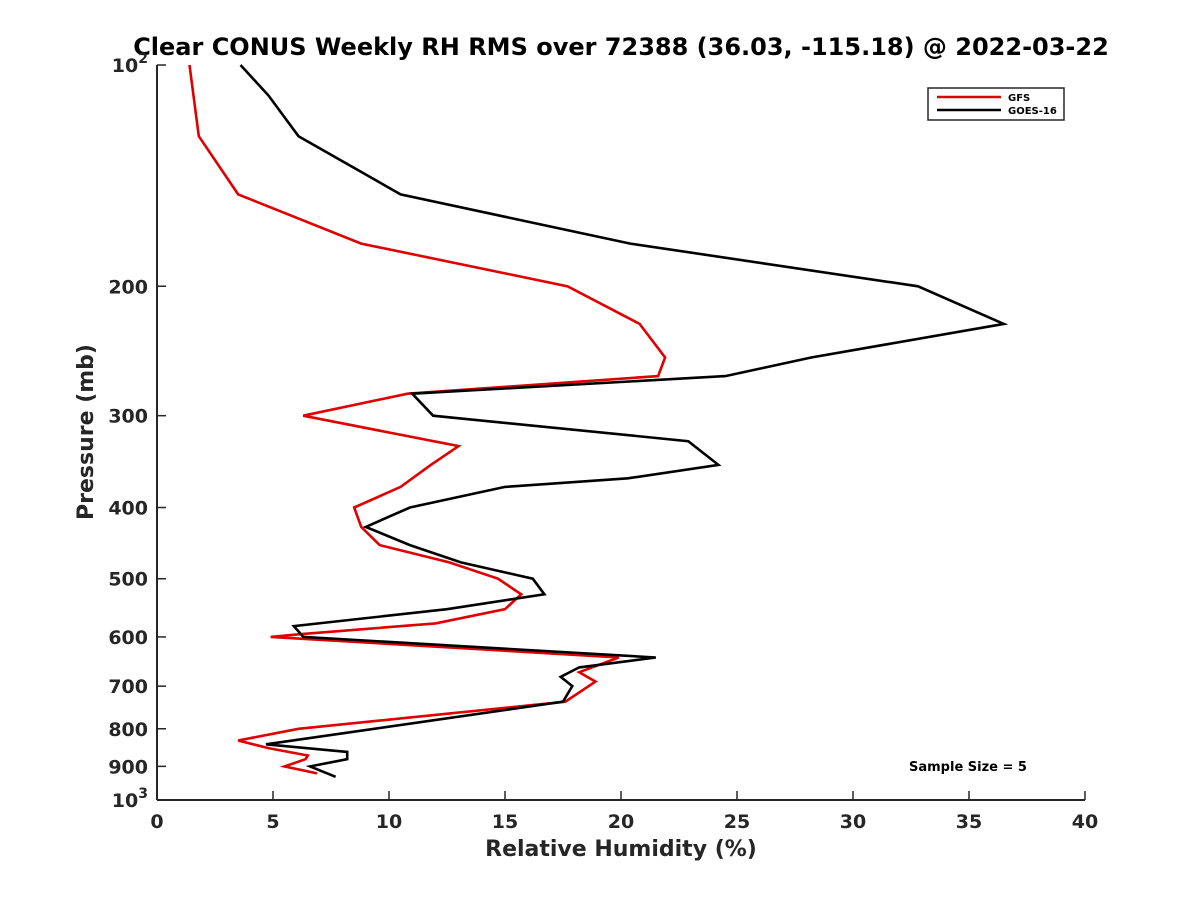  What do you see at coordinates (737, 822) in the screenshot?
I see `x-tick-label: 25` at bounding box center [737, 822].